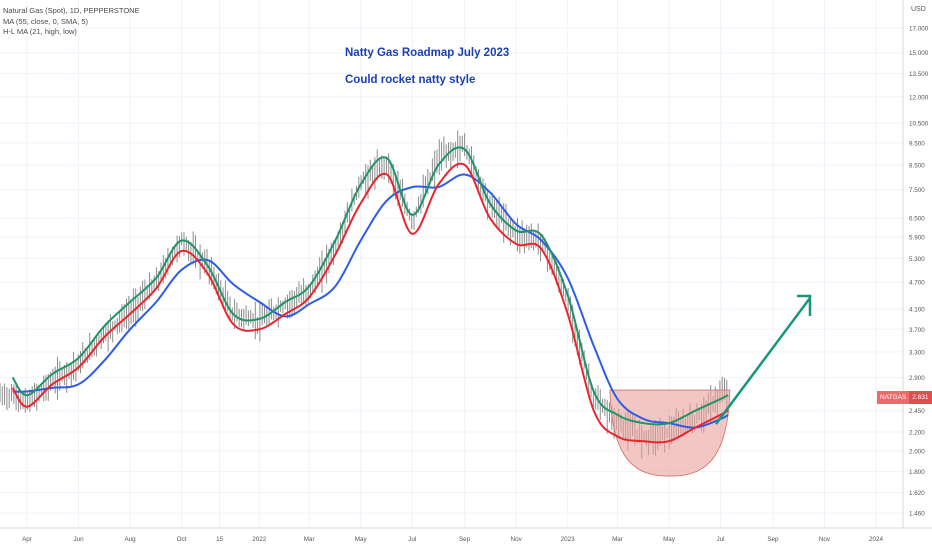 This screenshot has width=932, height=550. I want to click on y-tick-label: 1.460, so click(917, 514).